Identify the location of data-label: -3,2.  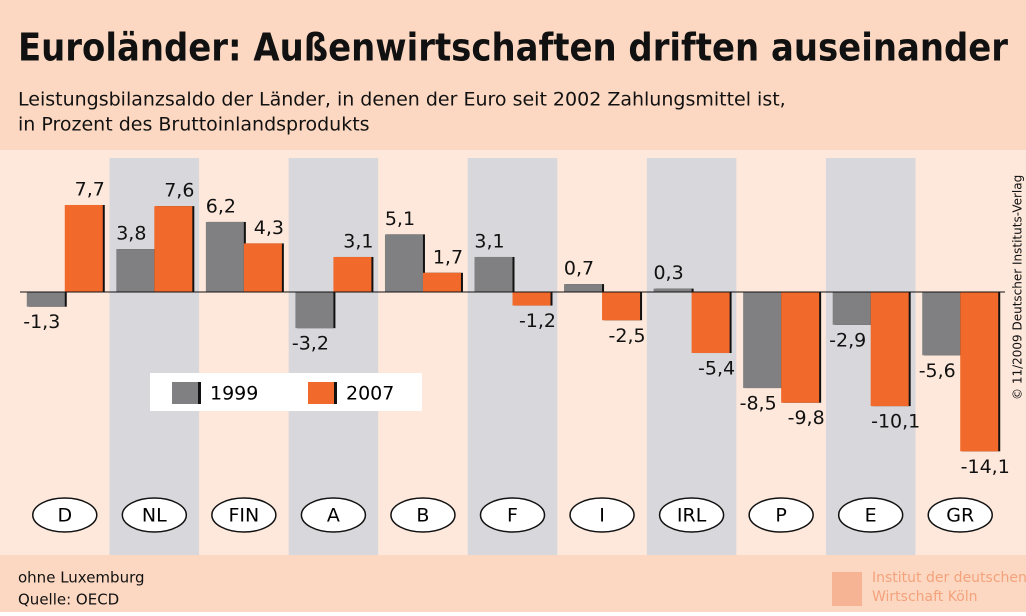
(310, 344).